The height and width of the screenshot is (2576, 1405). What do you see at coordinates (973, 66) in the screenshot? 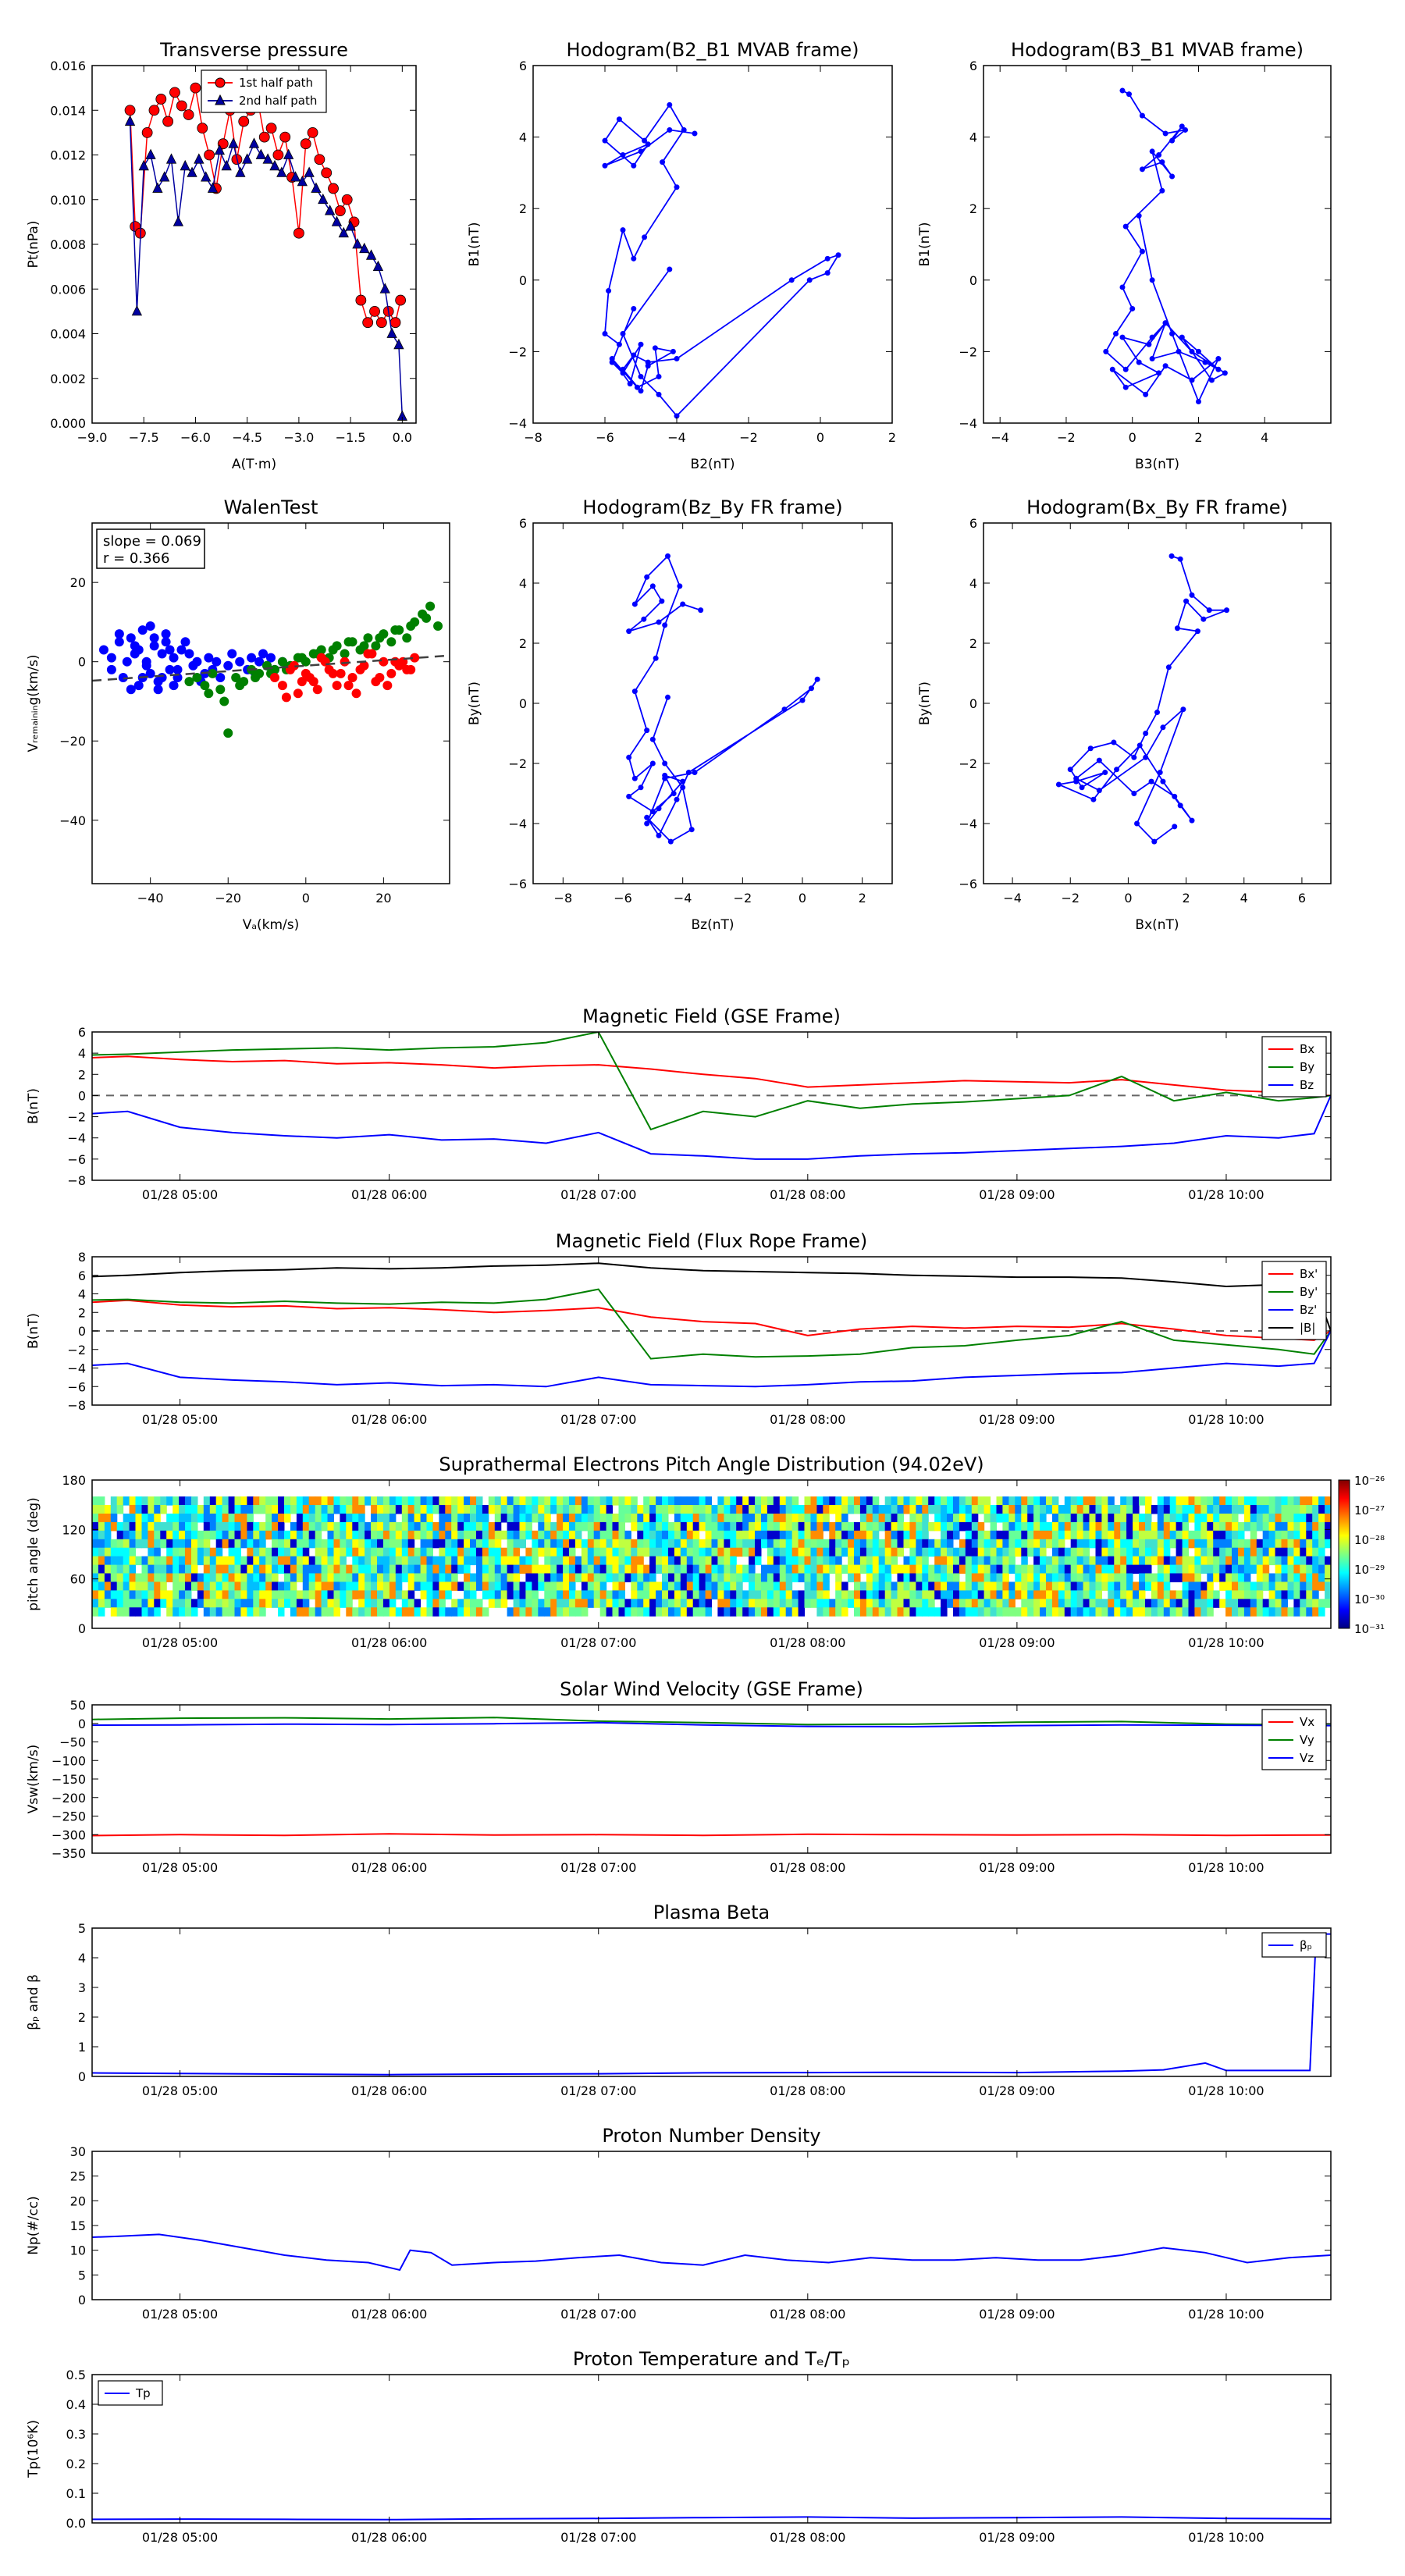
I see `y-tick-label: 6` at bounding box center [973, 66].